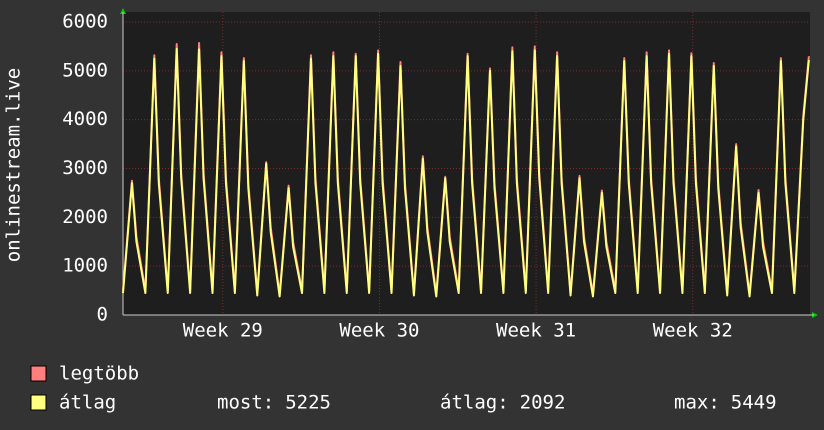  What do you see at coordinates (245, 403) in the screenshot?
I see `stat-label: most:` at bounding box center [245, 403].